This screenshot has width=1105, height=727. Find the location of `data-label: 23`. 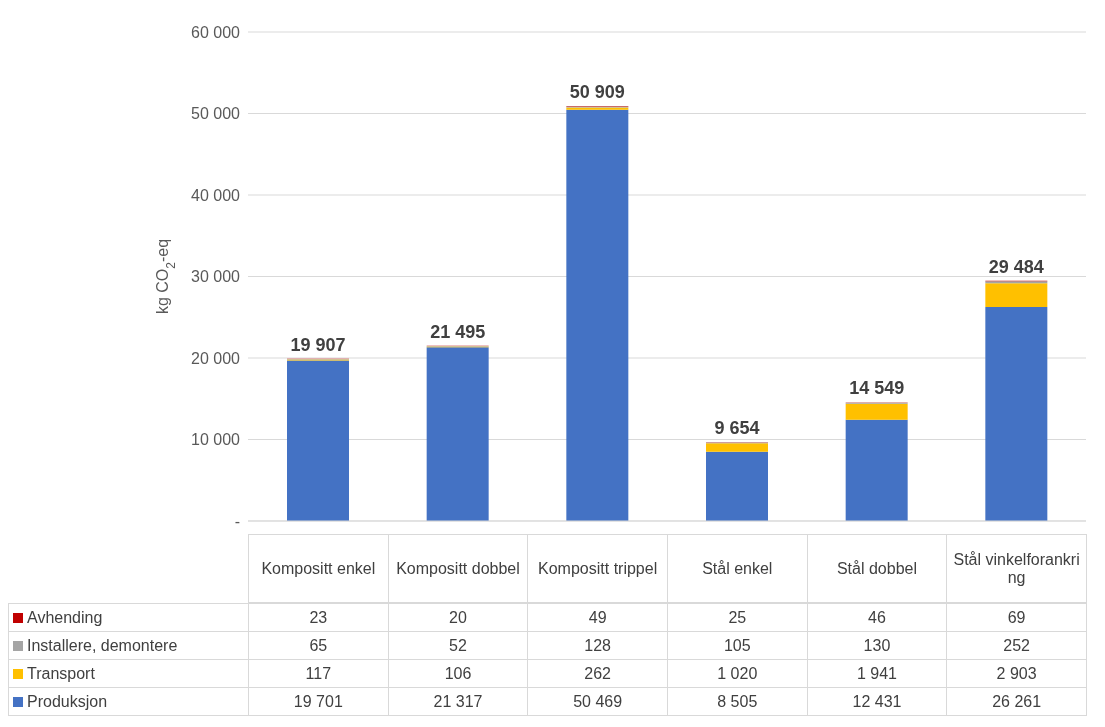

data-label: 23 is located at coordinates (318, 617).